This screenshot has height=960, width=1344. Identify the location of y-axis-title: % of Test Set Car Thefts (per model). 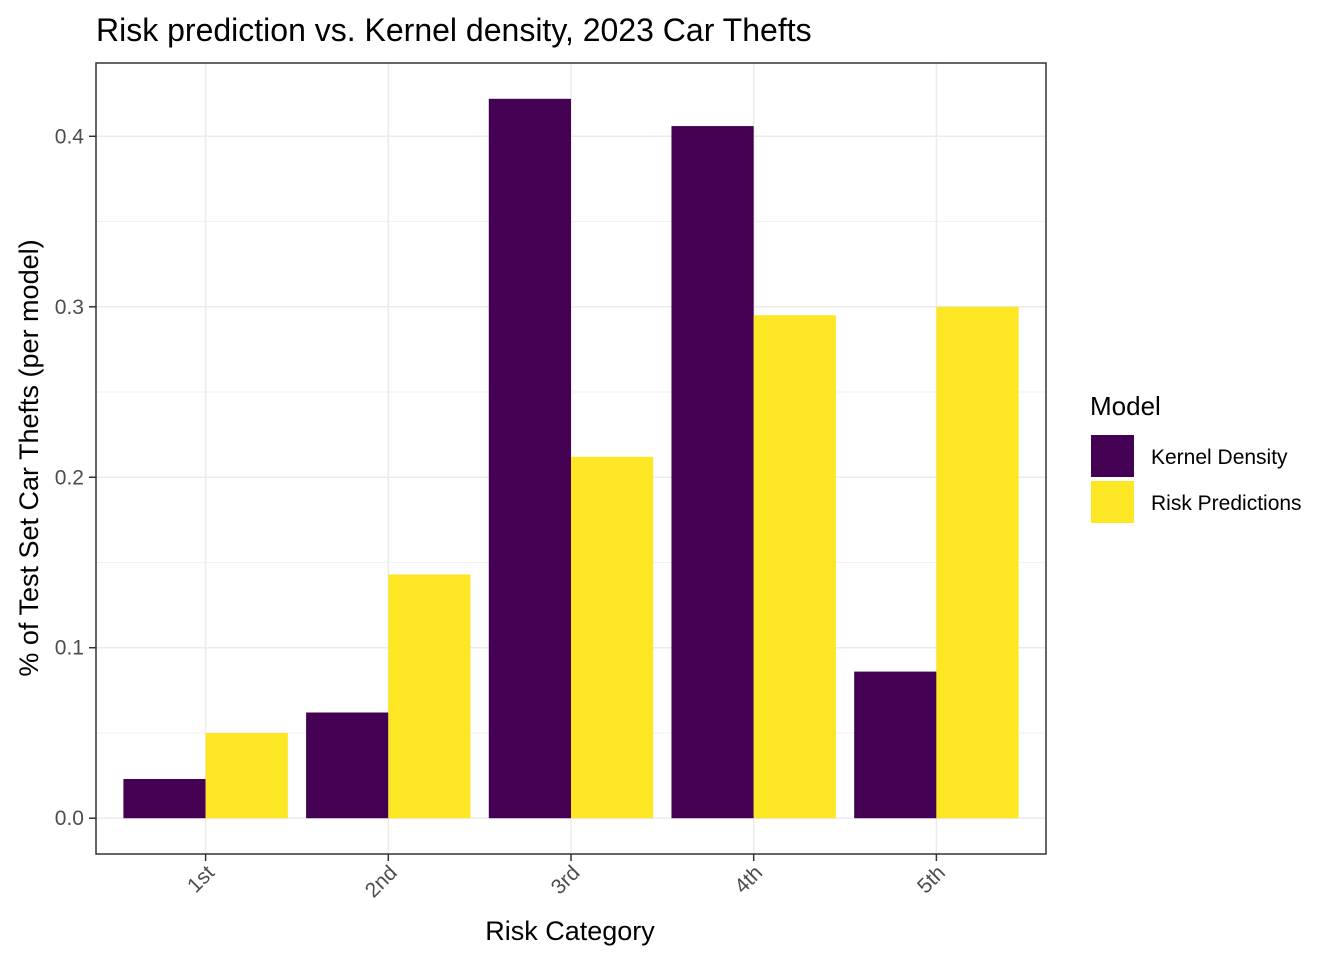
(29, 457).